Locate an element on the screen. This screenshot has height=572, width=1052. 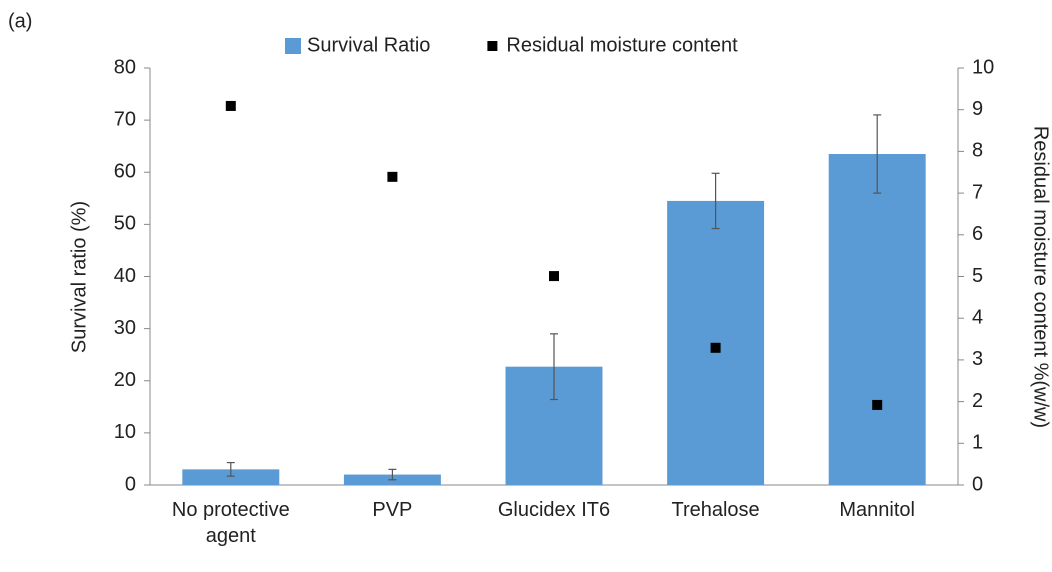
y2-tick-label: 9 is located at coordinates (977, 109).